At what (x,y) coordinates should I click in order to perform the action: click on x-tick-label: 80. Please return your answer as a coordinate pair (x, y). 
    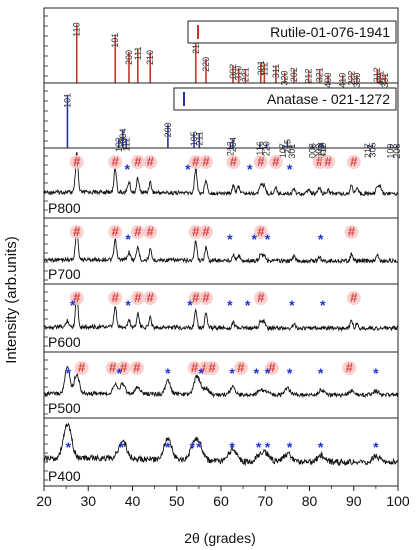
    Looking at the image, I should click on (310, 501).